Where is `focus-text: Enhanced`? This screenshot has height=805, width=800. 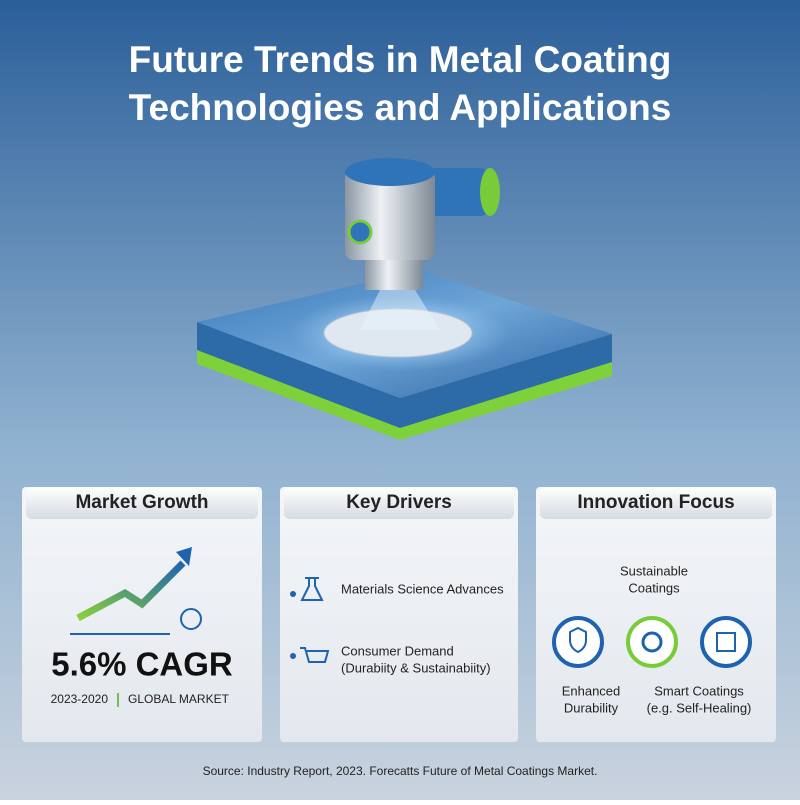
focus-text: Enhanced is located at coordinates (591, 690).